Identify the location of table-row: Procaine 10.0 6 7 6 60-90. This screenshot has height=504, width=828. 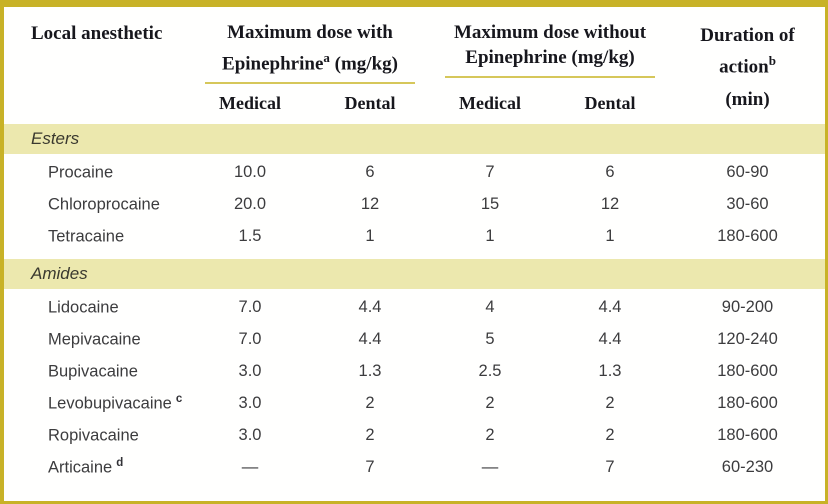
(414, 172).